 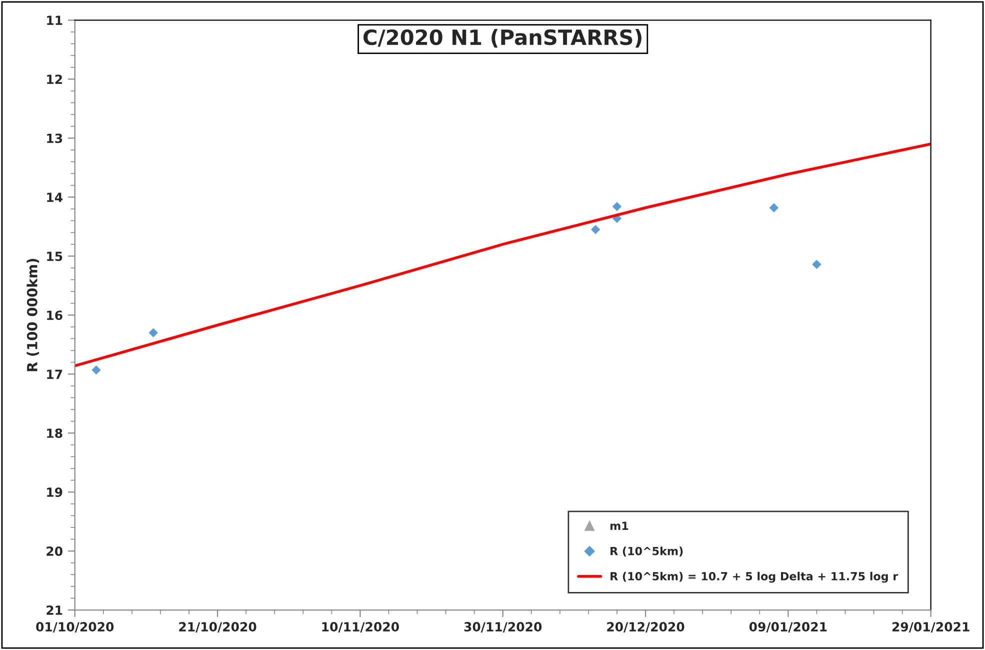 I want to click on x-tick-label: 20/12/2020, so click(x=645, y=627).